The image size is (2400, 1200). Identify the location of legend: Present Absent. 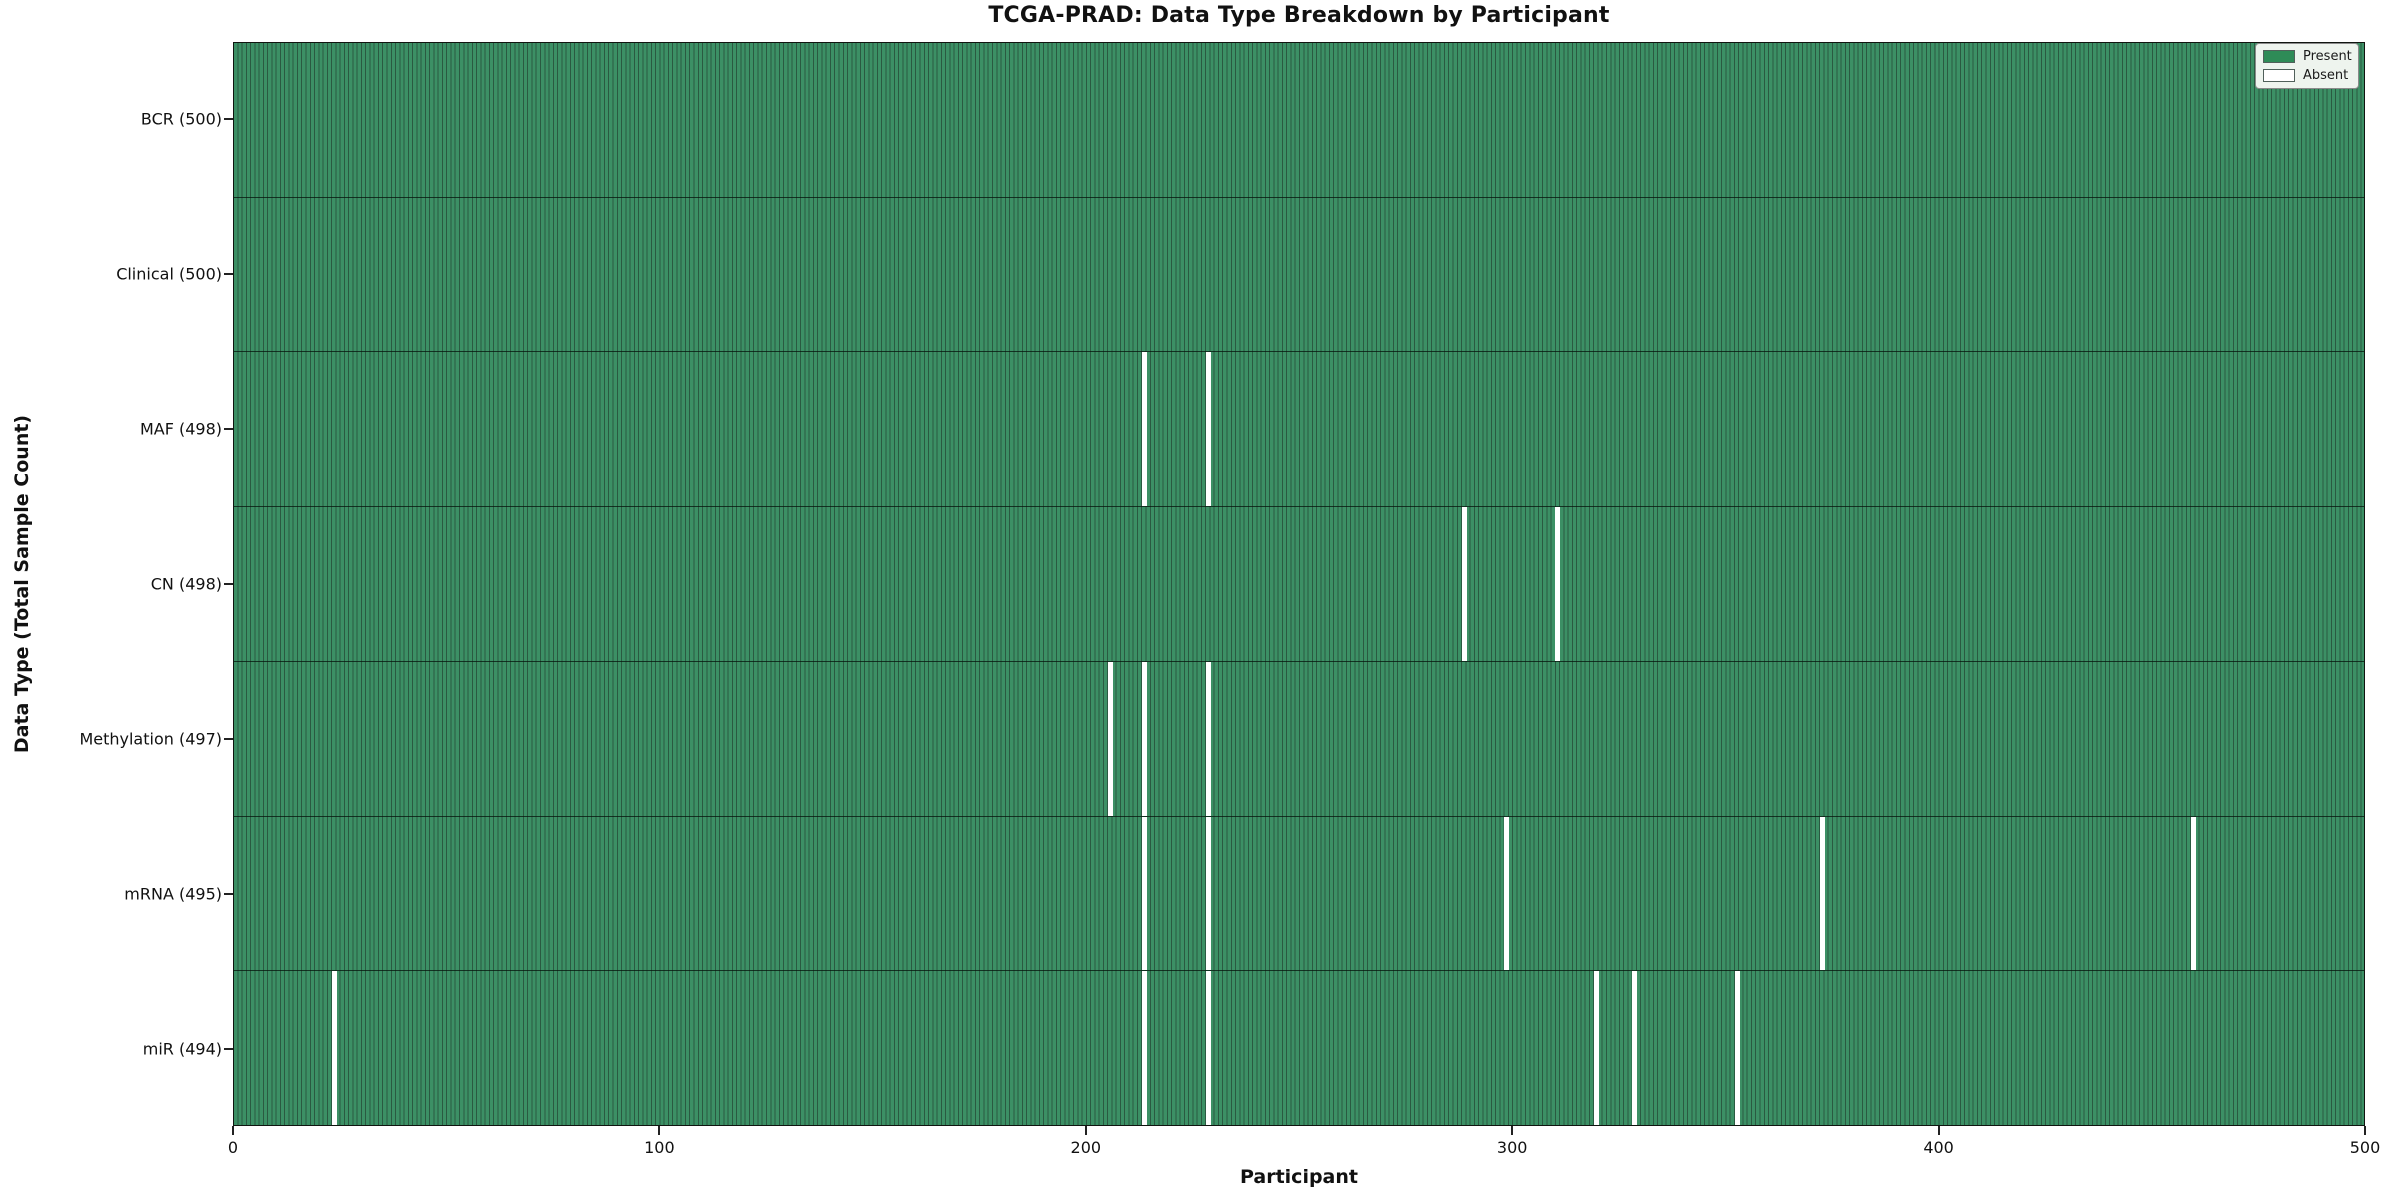
(2307, 66).